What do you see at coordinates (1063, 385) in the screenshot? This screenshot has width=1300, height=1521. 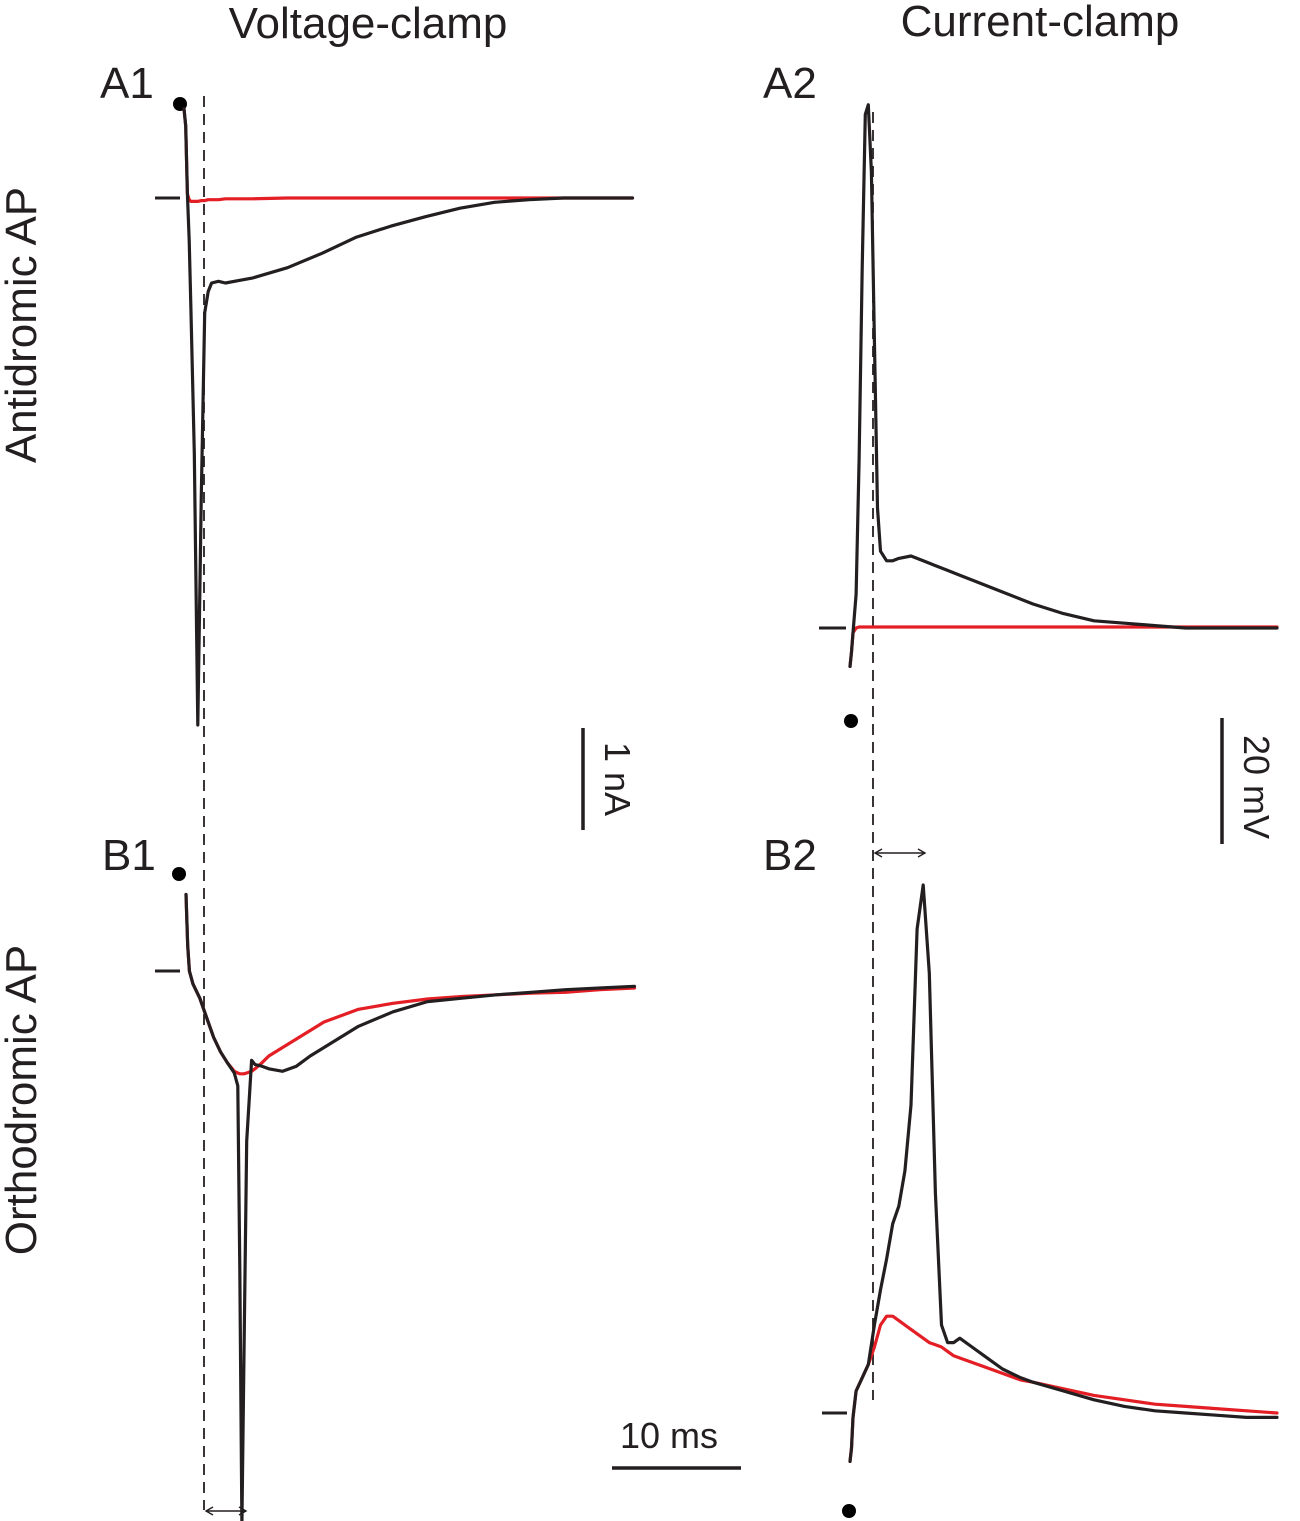 I see `trace-a2-black` at bounding box center [1063, 385].